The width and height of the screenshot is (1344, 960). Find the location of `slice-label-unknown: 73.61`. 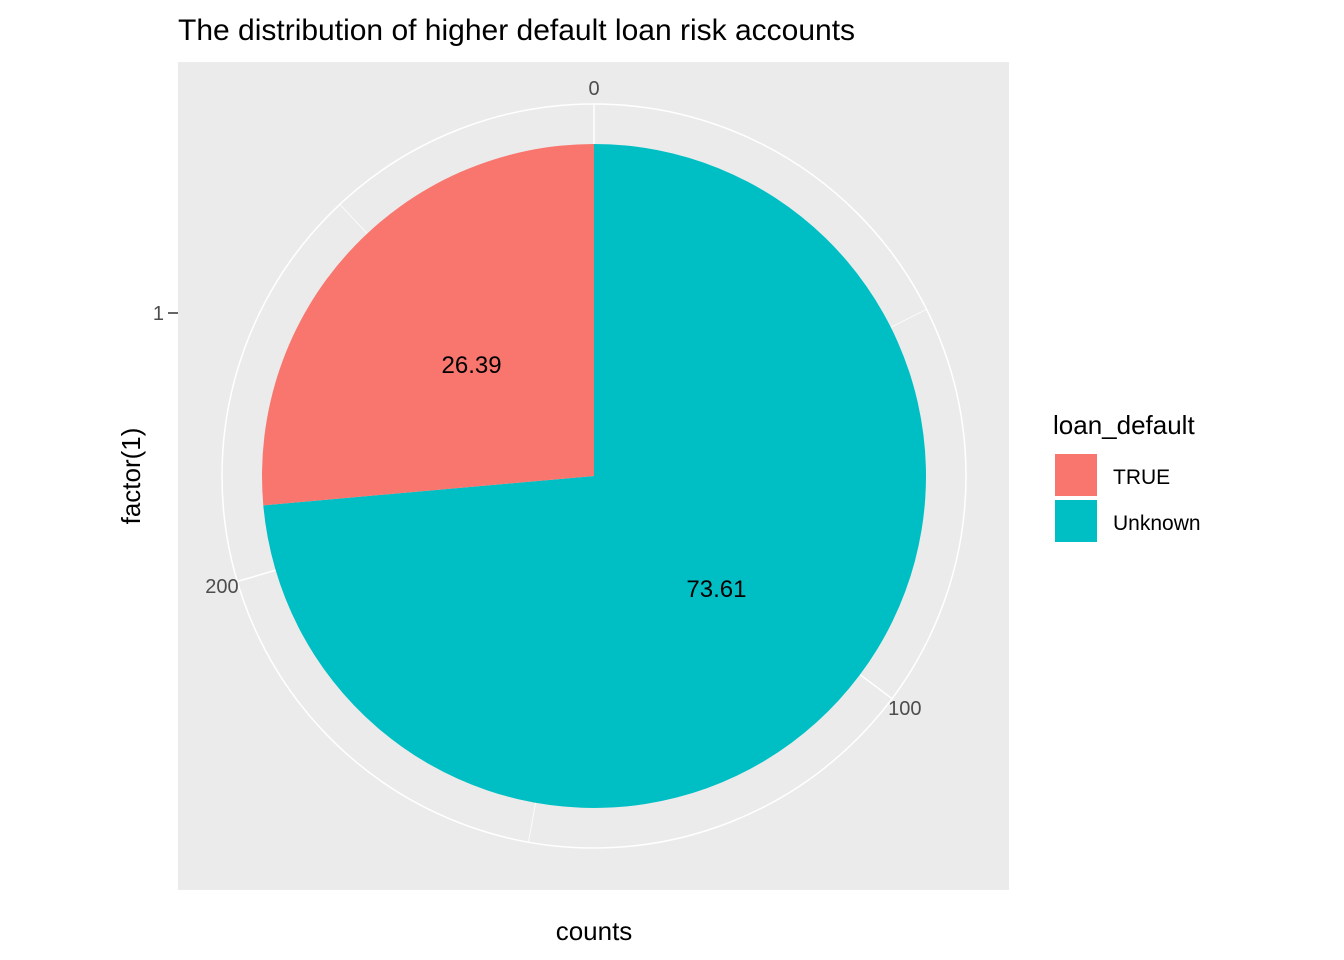

slice-label-unknown: 73.61 is located at coordinates (716, 589).